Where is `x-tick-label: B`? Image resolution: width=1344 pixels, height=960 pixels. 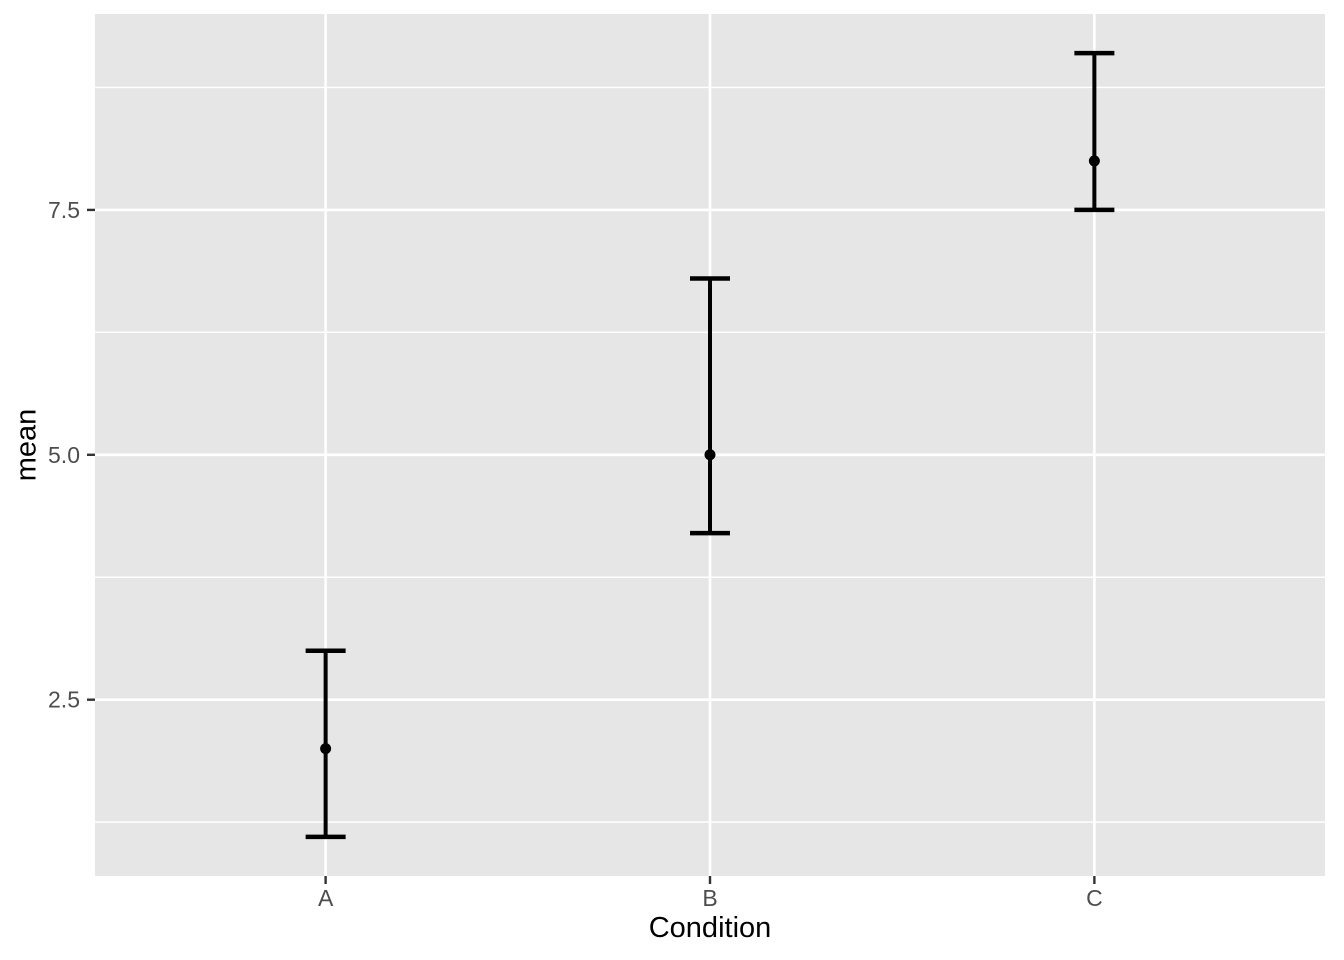 x-tick-label: B is located at coordinates (709, 898).